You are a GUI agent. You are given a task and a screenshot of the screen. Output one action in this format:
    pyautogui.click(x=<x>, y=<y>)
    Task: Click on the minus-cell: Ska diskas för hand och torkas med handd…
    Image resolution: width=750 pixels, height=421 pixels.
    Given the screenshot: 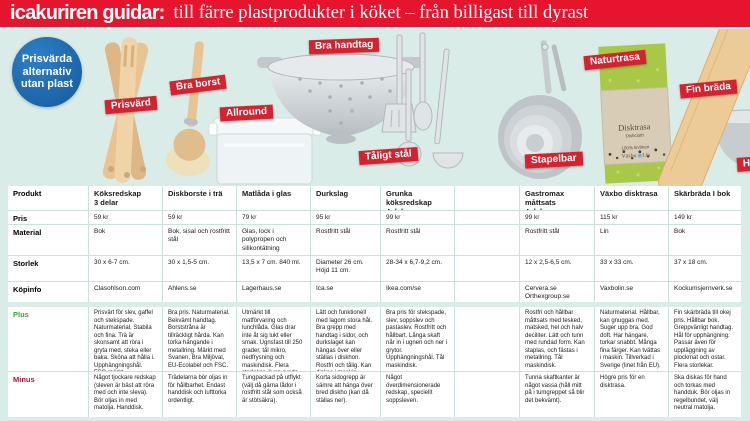 What is the action you would take?
    pyautogui.click(x=704, y=394)
    